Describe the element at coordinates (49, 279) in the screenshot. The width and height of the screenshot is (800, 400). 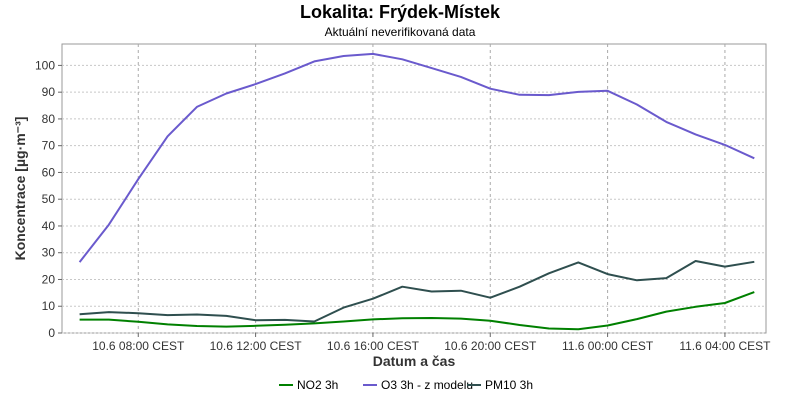
I see `y-tick-label: 20` at that location.